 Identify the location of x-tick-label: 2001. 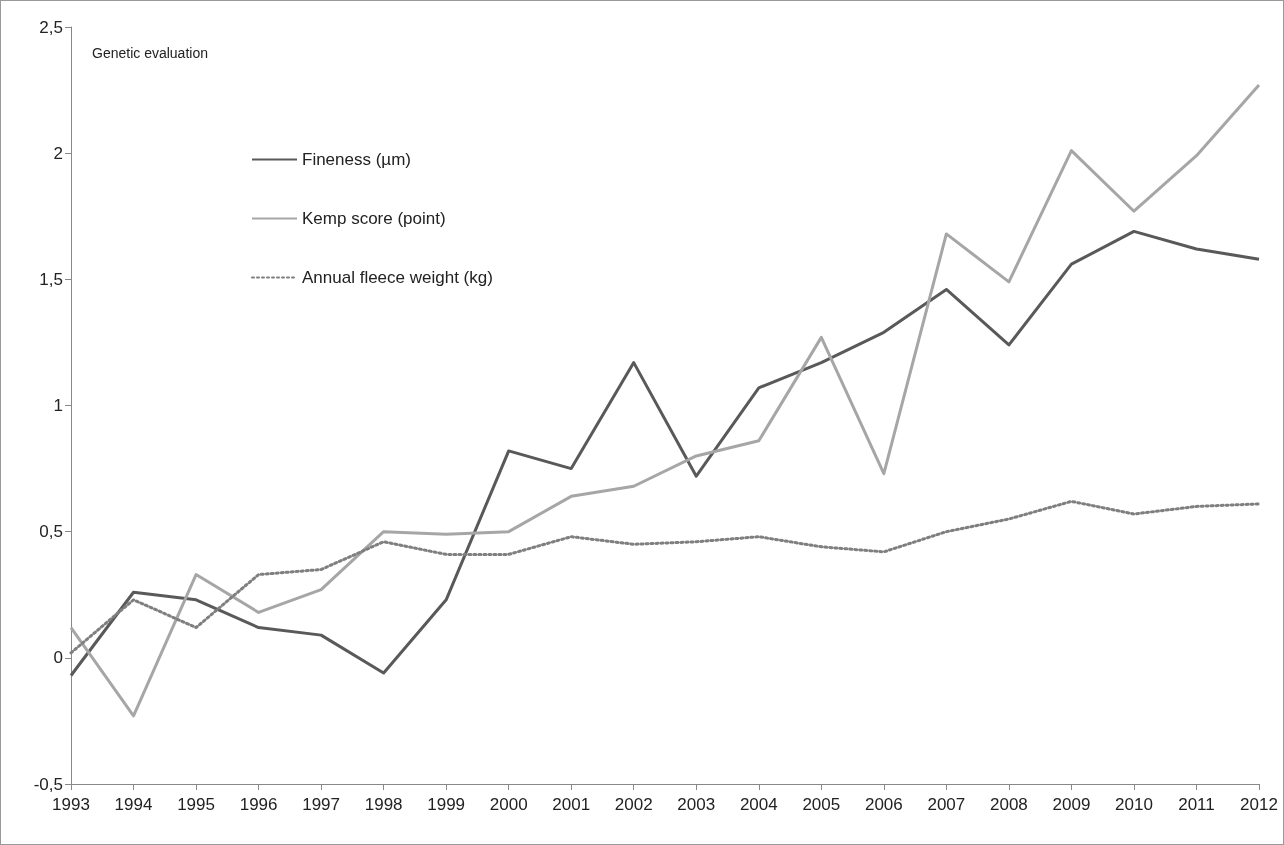
(571, 804).